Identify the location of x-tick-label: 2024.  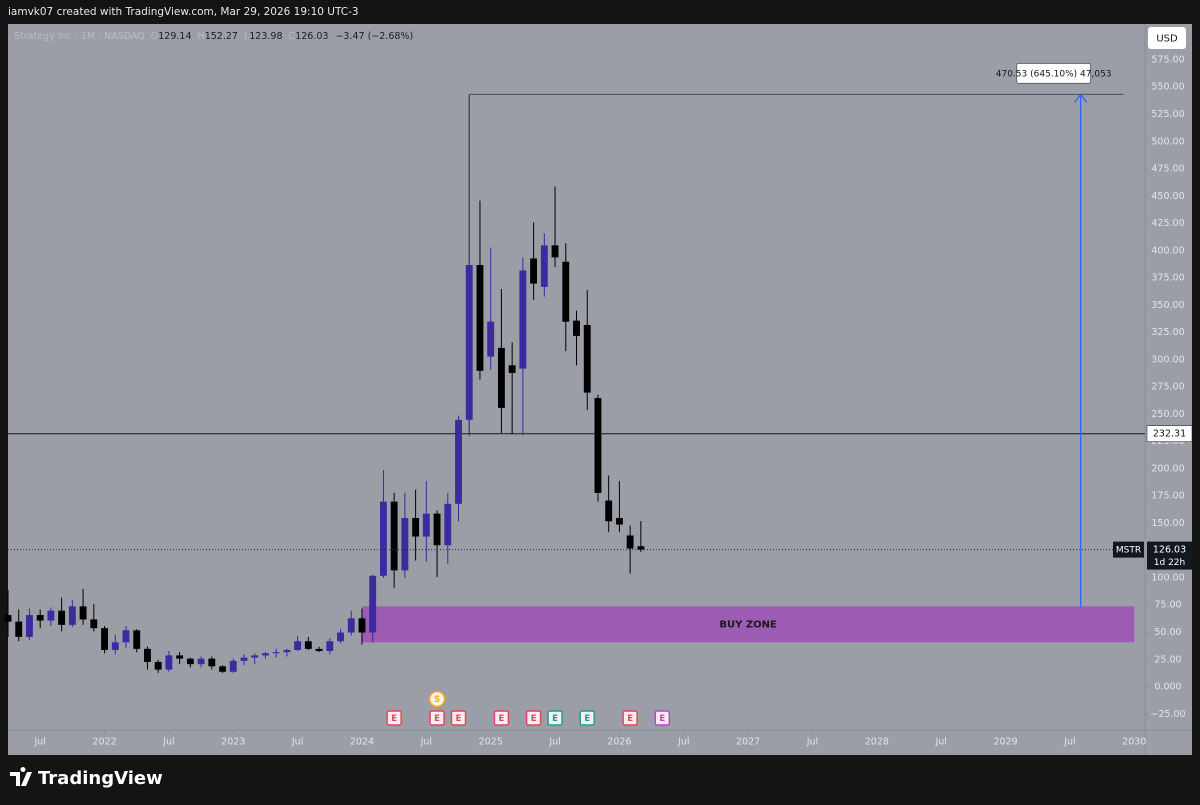
(362, 742).